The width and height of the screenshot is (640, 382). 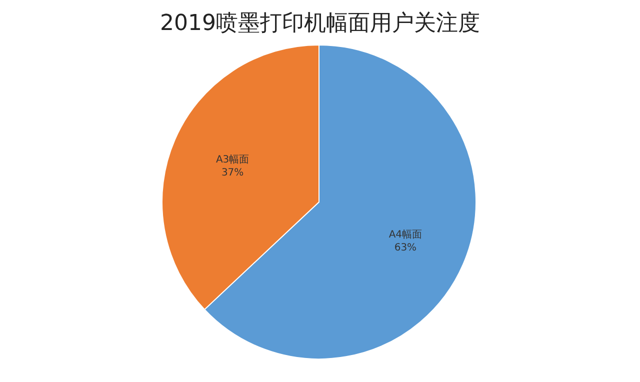 I want to click on slice-label: A4幅面, so click(x=405, y=234).